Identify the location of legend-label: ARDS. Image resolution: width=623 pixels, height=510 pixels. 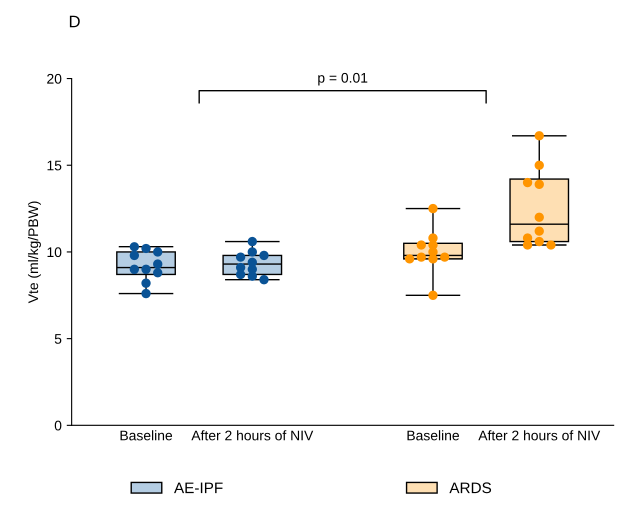
(470, 488).